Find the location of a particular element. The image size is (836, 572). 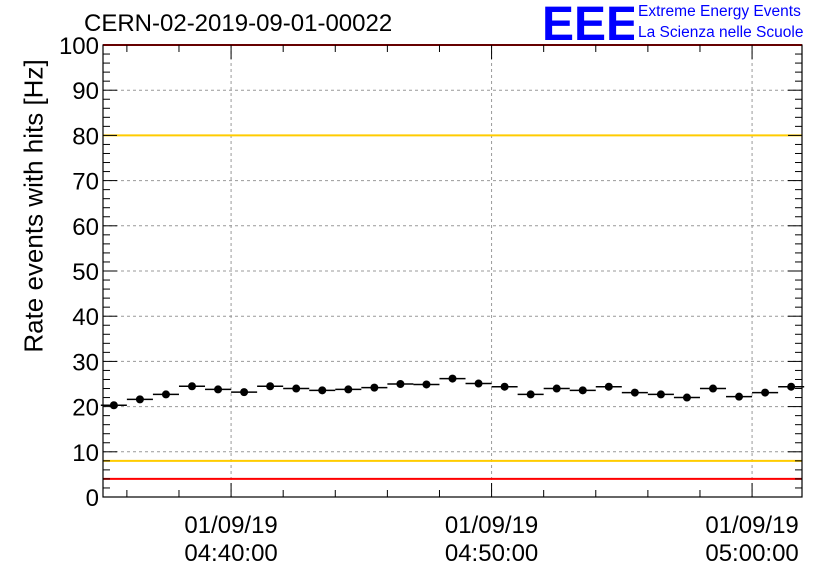

logo-text: EEE is located at coordinates (588, 22).